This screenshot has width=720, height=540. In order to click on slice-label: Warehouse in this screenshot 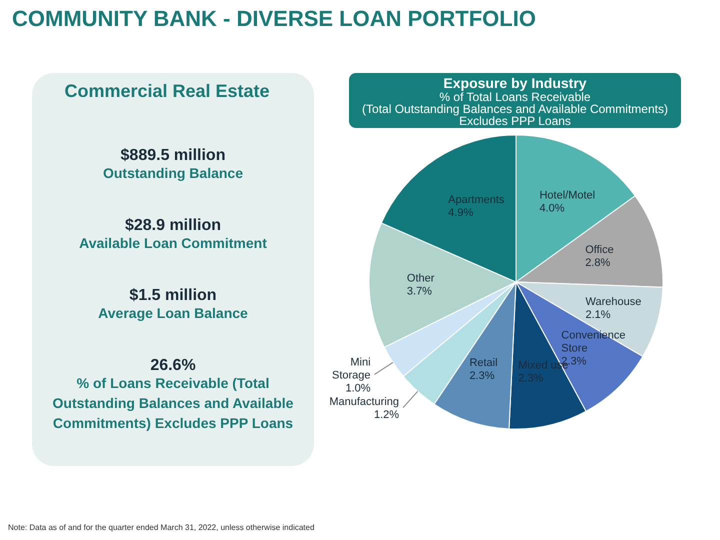, I will do `click(614, 302)`.